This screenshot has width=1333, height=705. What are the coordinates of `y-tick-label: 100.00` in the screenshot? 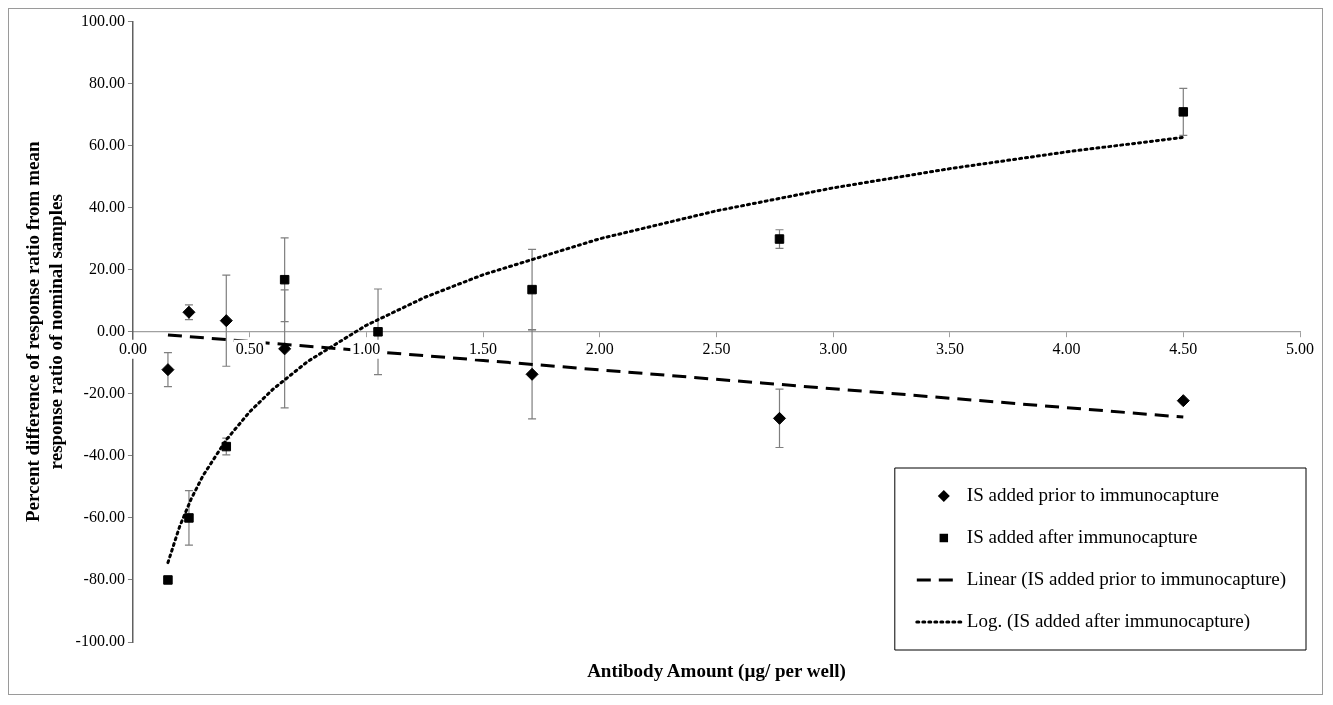 It's located at (102, 20).